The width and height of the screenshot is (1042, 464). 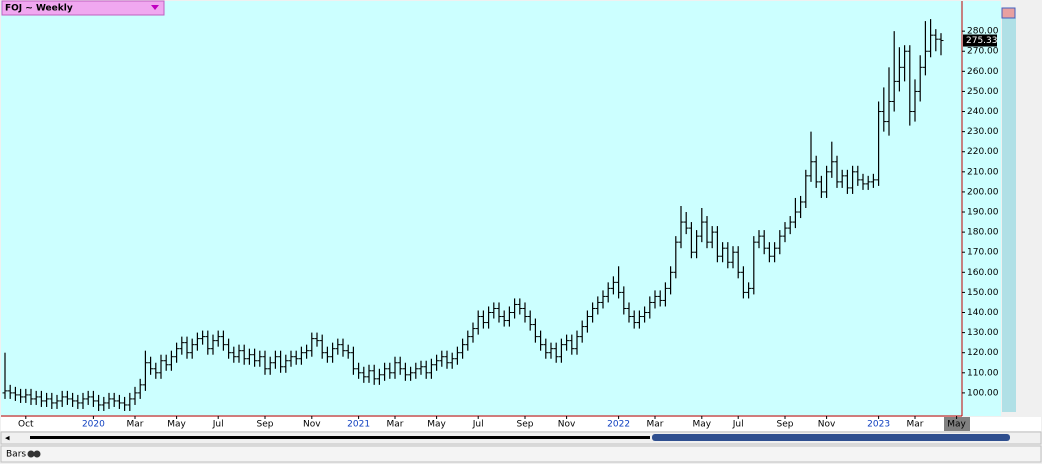 I want to click on y-tick-label: 270.00, so click(x=983, y=52).